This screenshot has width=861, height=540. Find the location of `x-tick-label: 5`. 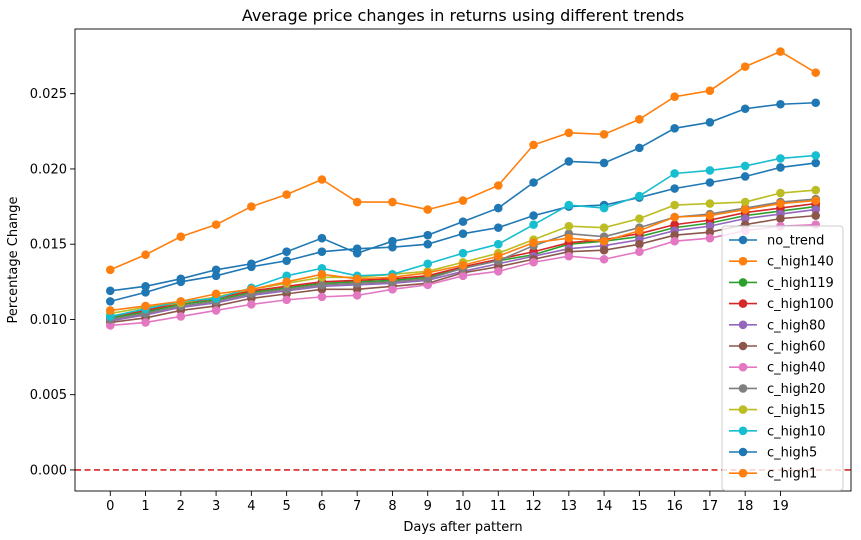

x-tick-label: 5 is located at coordinates (286, 506).